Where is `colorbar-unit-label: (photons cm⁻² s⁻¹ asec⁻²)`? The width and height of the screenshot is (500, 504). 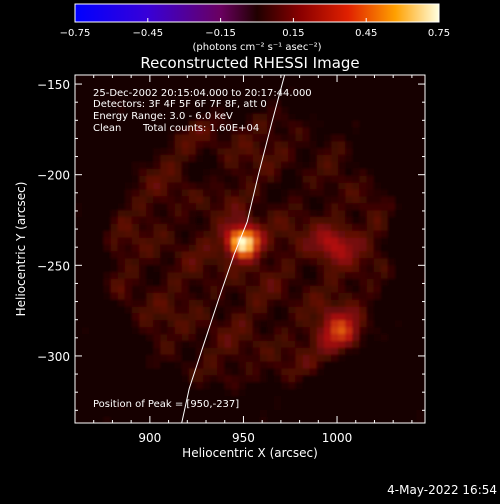
colorbar-unit-label: (photons cm⁻² s⁻¹ asec⁻²) is located at coordinates (256, 47).